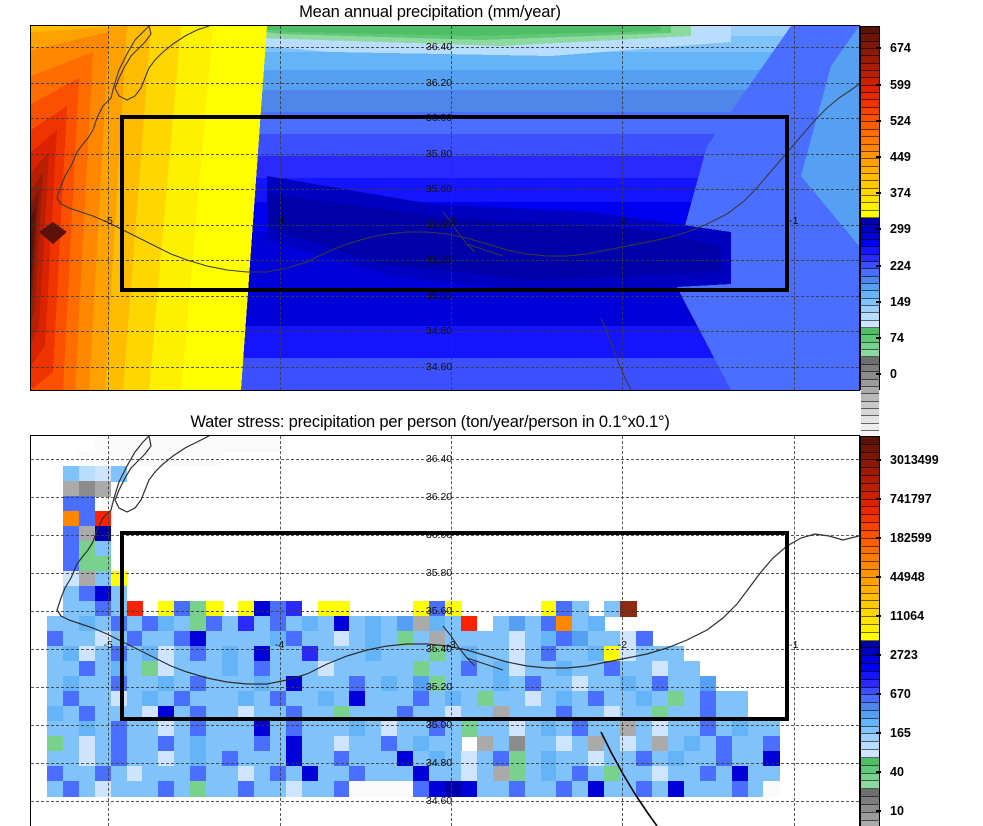 This screenshot has height=826, width=983. What do you see at coordinates (439, 82) in the screenshot?
I see `lat-tick-36.20: 36.20` at bounding box center [439, 82].